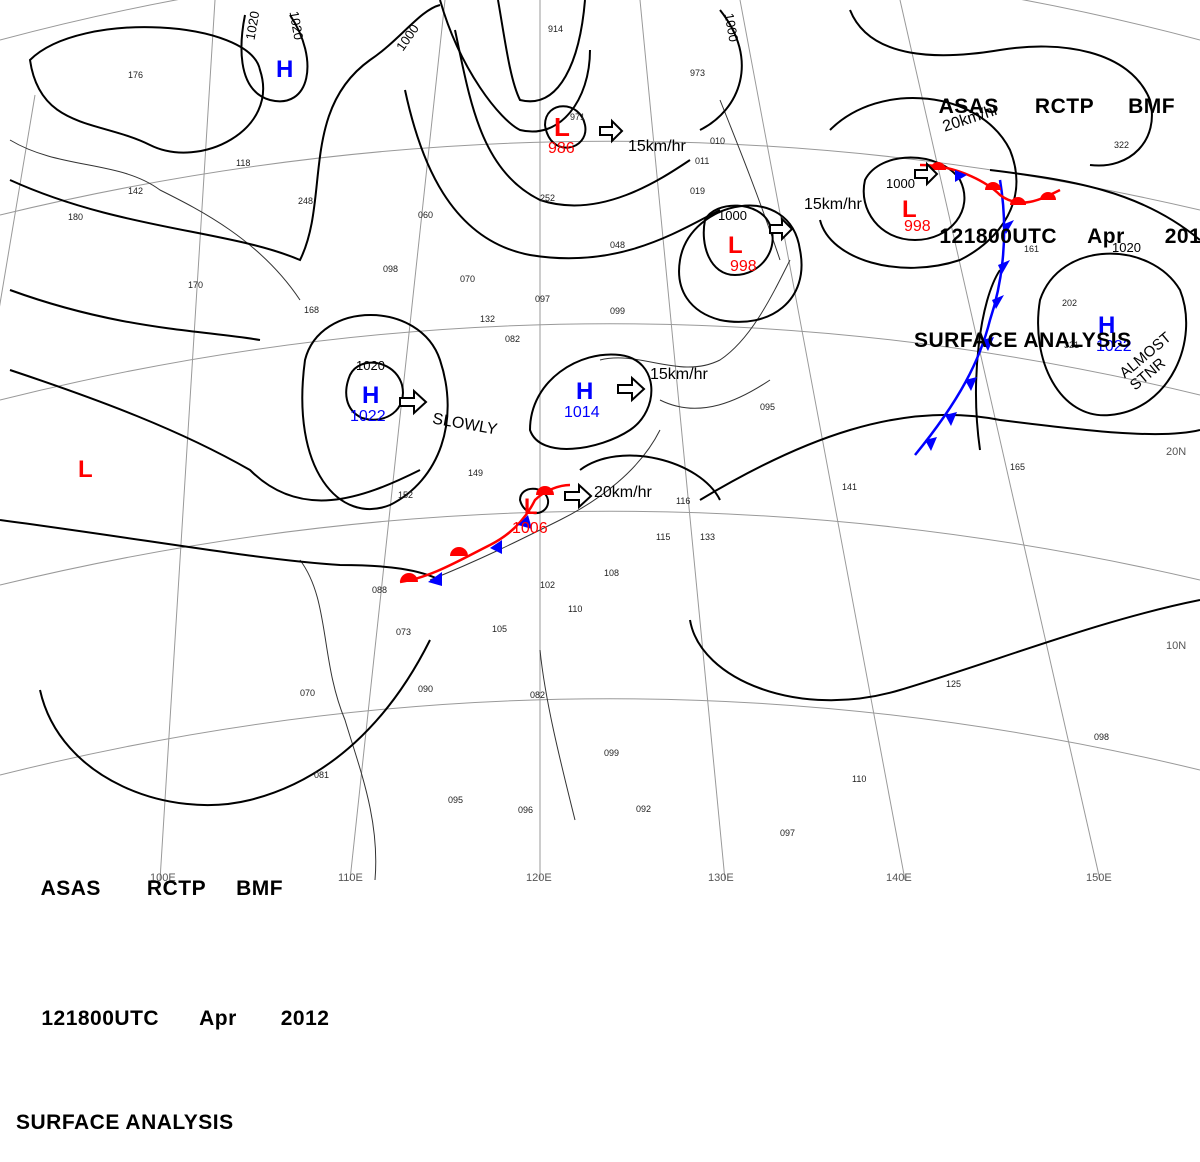 This screenshot has width=1200, height=1162. I want to click on longitude-label: 140E, so click(899, 878).